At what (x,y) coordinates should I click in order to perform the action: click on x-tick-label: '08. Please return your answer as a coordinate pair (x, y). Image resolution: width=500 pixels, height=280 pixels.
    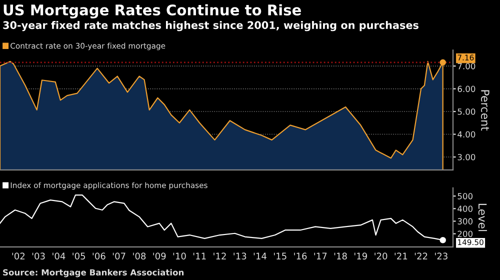
    Looking at the image, I should click on (139, 256).